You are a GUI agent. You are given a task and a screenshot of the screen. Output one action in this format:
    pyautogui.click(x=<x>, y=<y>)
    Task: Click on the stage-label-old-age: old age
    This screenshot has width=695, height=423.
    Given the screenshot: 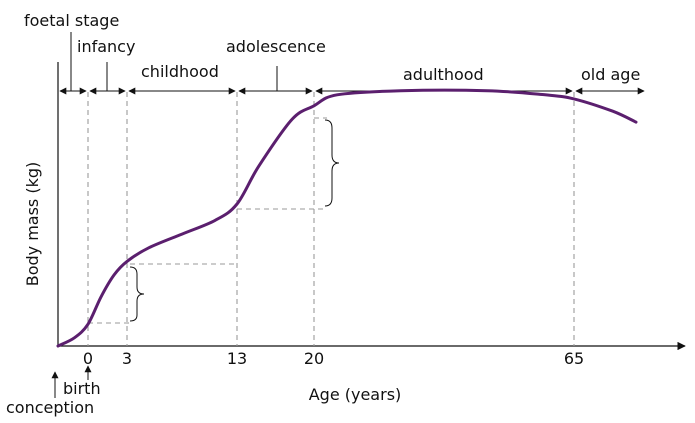 What is the action you would take?
    pyautogui.click(x=610, y=74)
    